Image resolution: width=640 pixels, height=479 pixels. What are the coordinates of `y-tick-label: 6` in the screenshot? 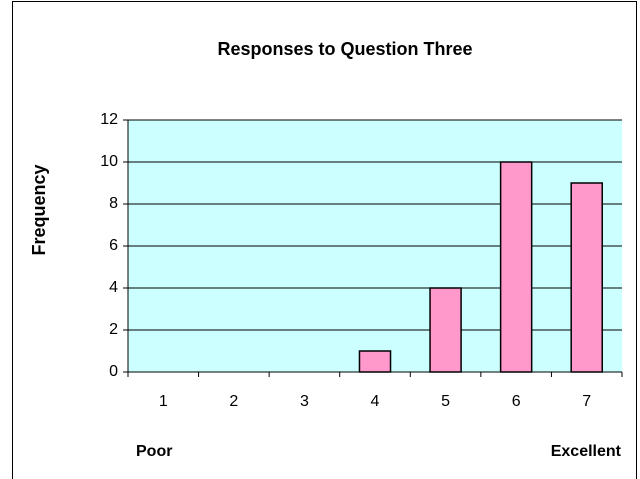 It's located at (113, 245).